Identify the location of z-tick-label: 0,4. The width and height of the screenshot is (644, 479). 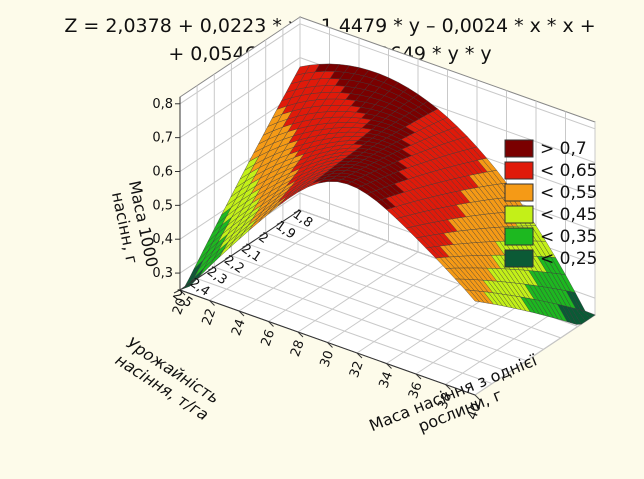
(162, 239).